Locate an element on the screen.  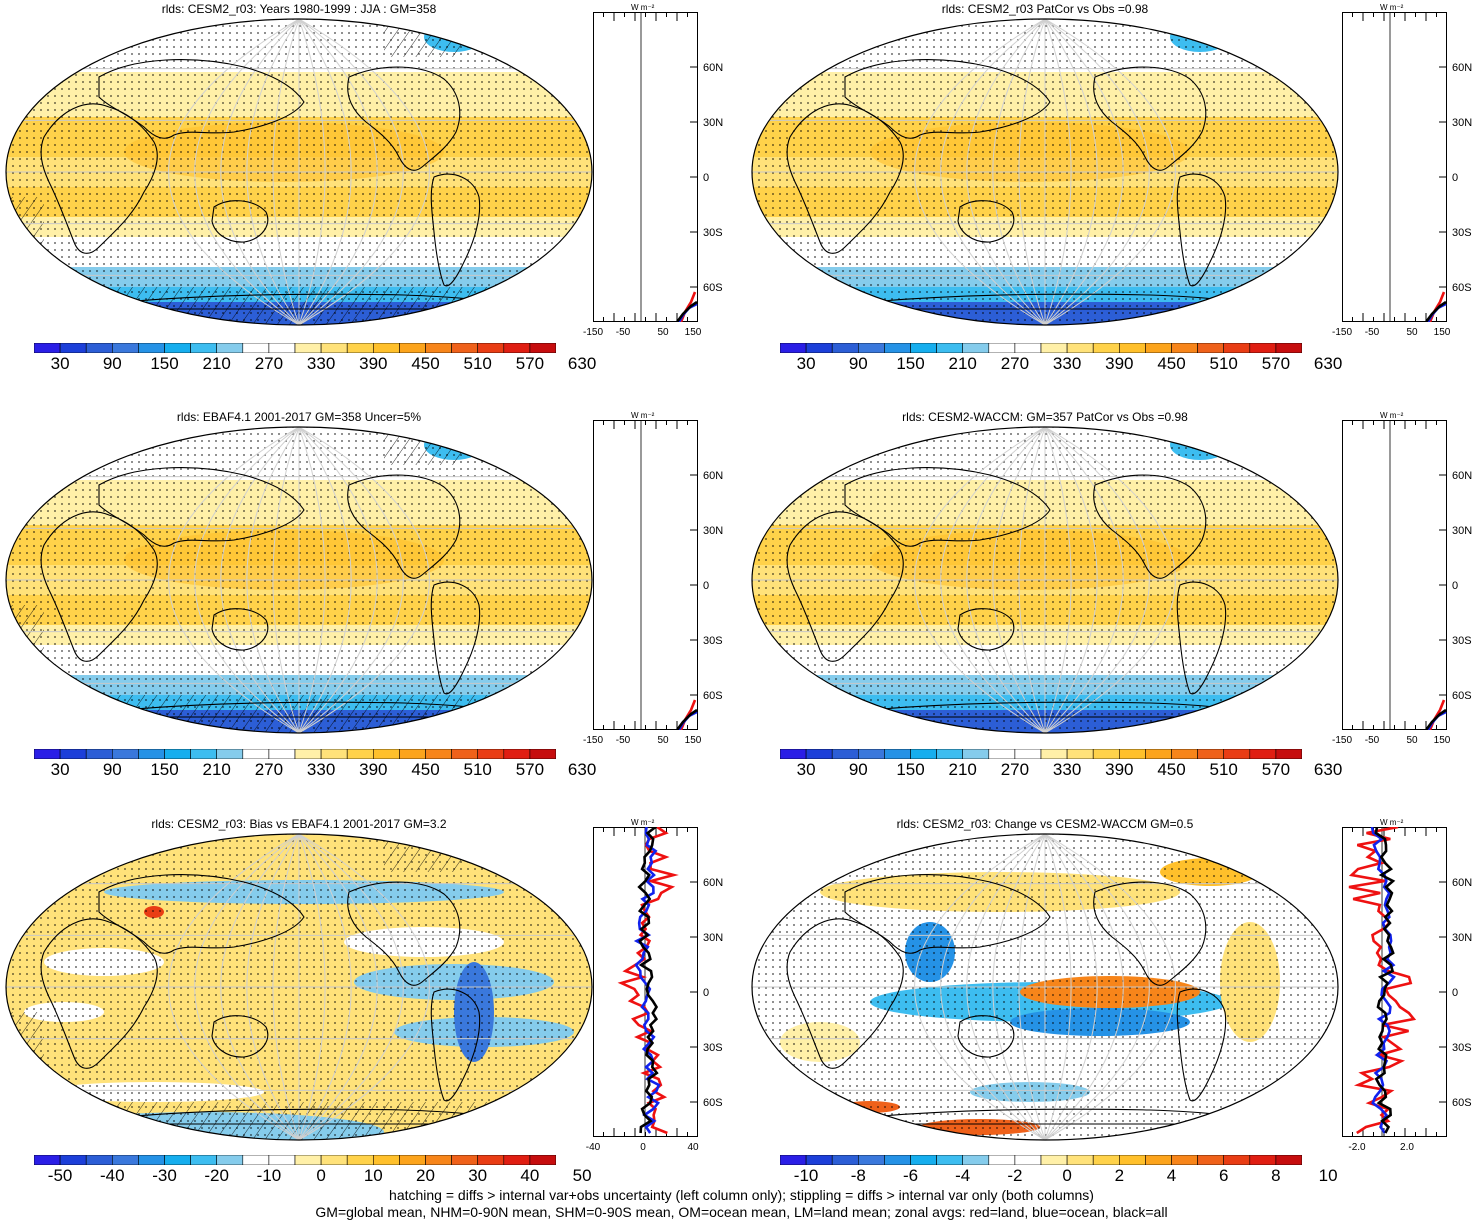
colorbar-label: 0 is located at coordinates (1067, 1175).